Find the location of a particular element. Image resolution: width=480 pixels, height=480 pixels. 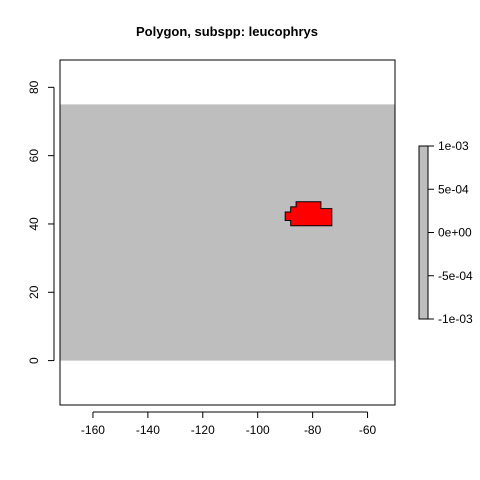

color-legend: 1e-03 5e-04 0e+00 -5e-04 -1e-03 is located at coordinates (445, 232).